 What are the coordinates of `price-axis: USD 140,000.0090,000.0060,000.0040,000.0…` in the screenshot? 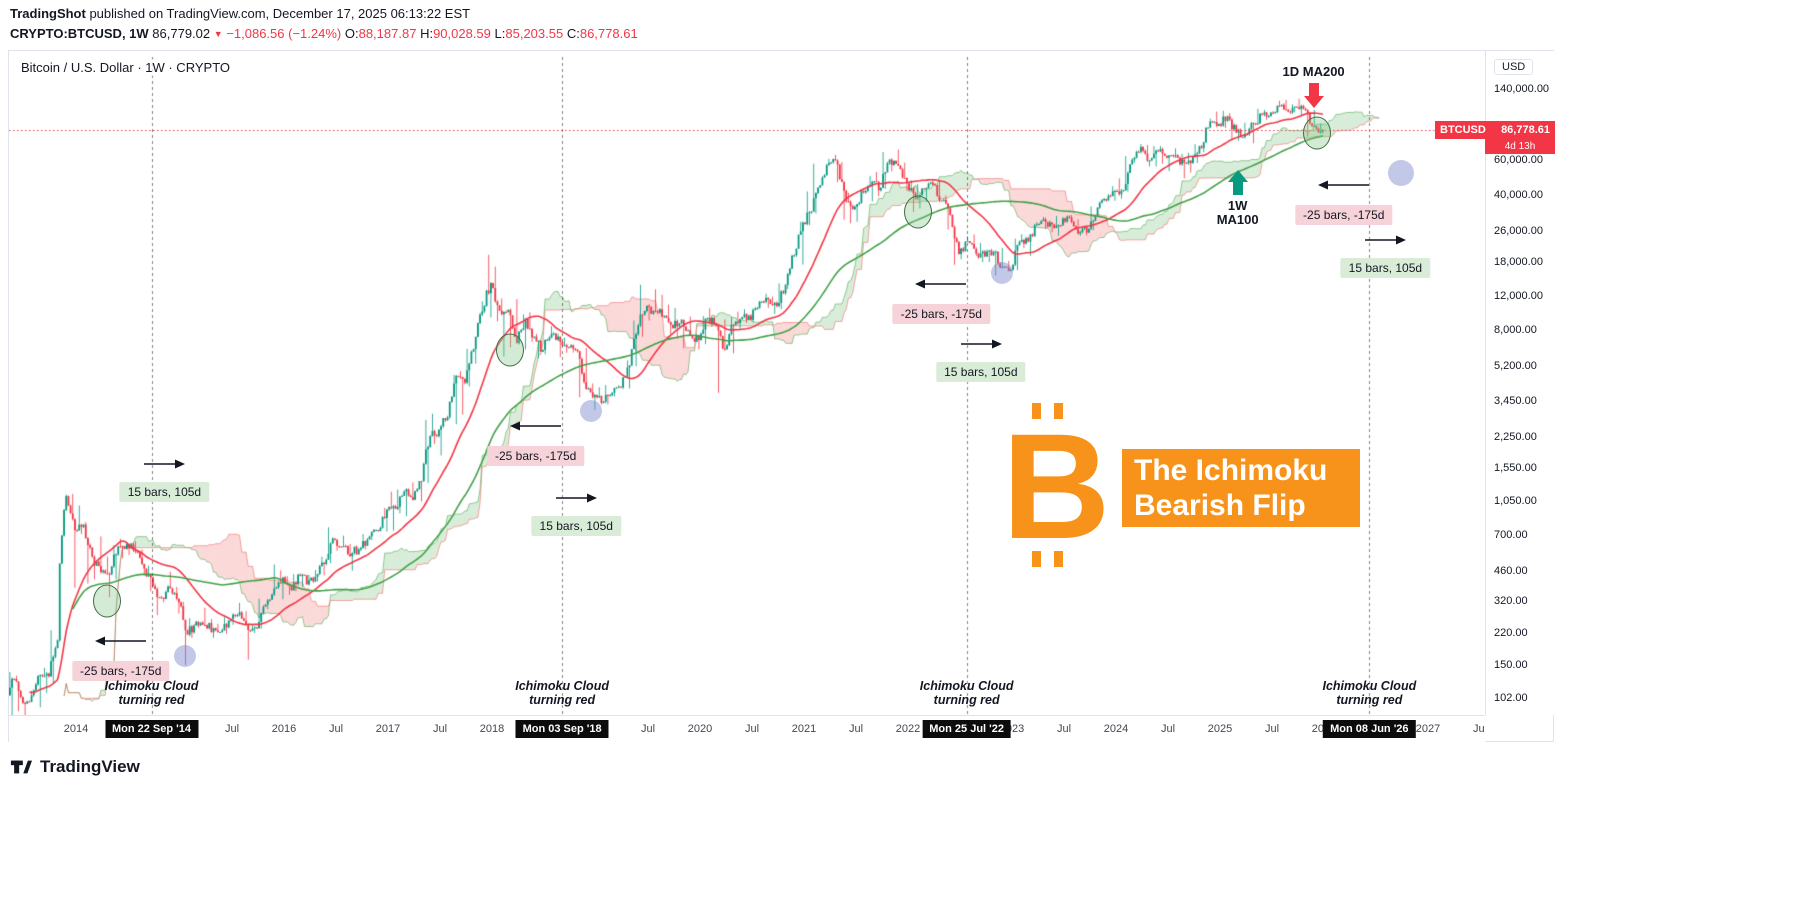 It's located at (1520, 383).